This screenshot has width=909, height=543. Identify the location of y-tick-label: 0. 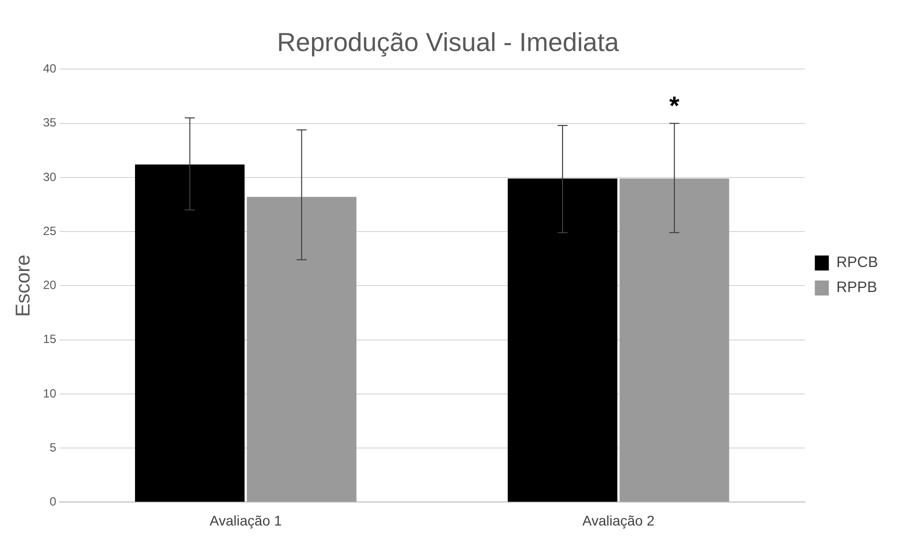
(53, 501).